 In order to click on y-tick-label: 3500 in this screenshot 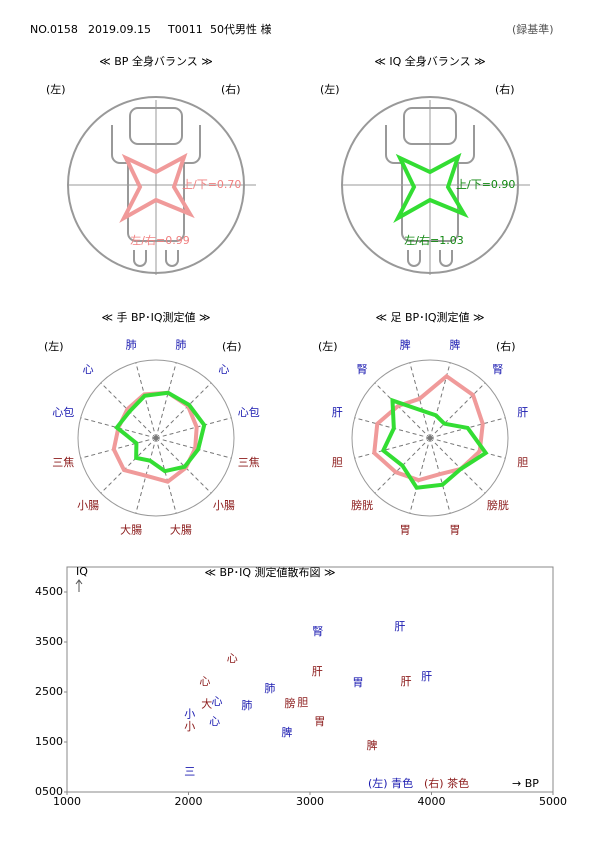, I will do `click(49, 641)`.